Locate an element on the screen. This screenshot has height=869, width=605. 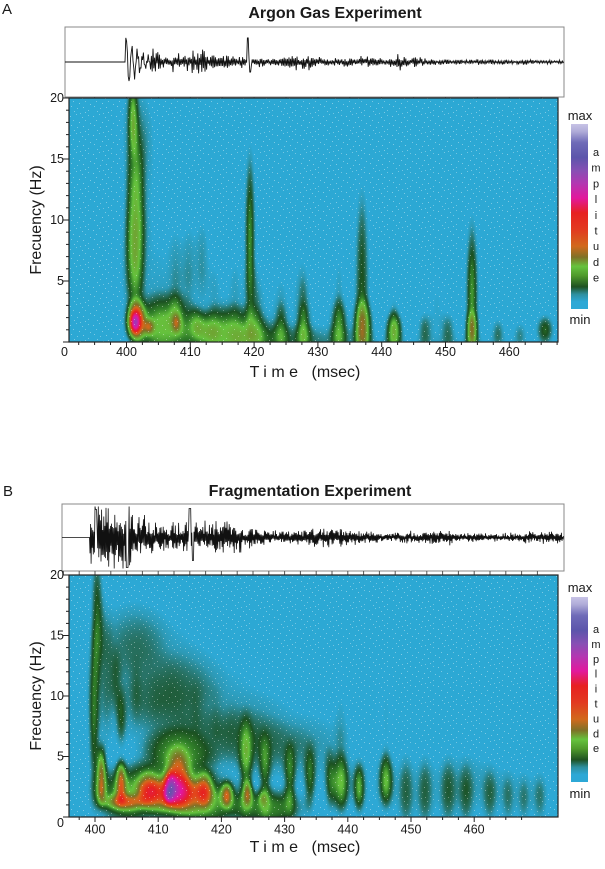
svg-text: A is located at coordinates (7, 9).